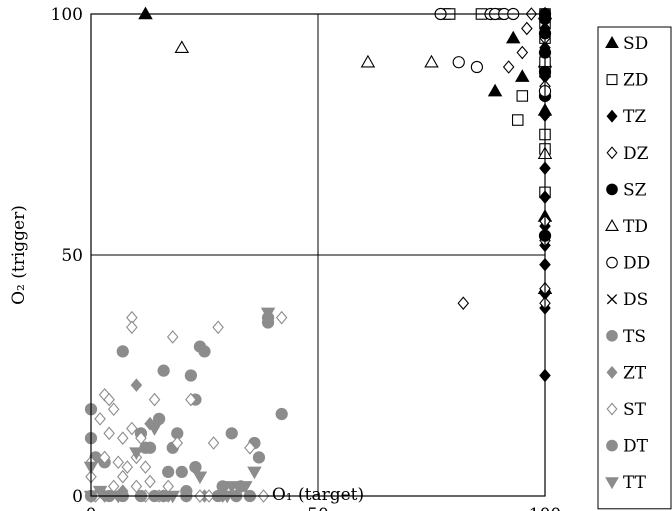 The height and width of the screenshot is (511, 672). Describe the element at coordinates (635, 300) in the screenshot. I see `legend-label: DS` at that location.